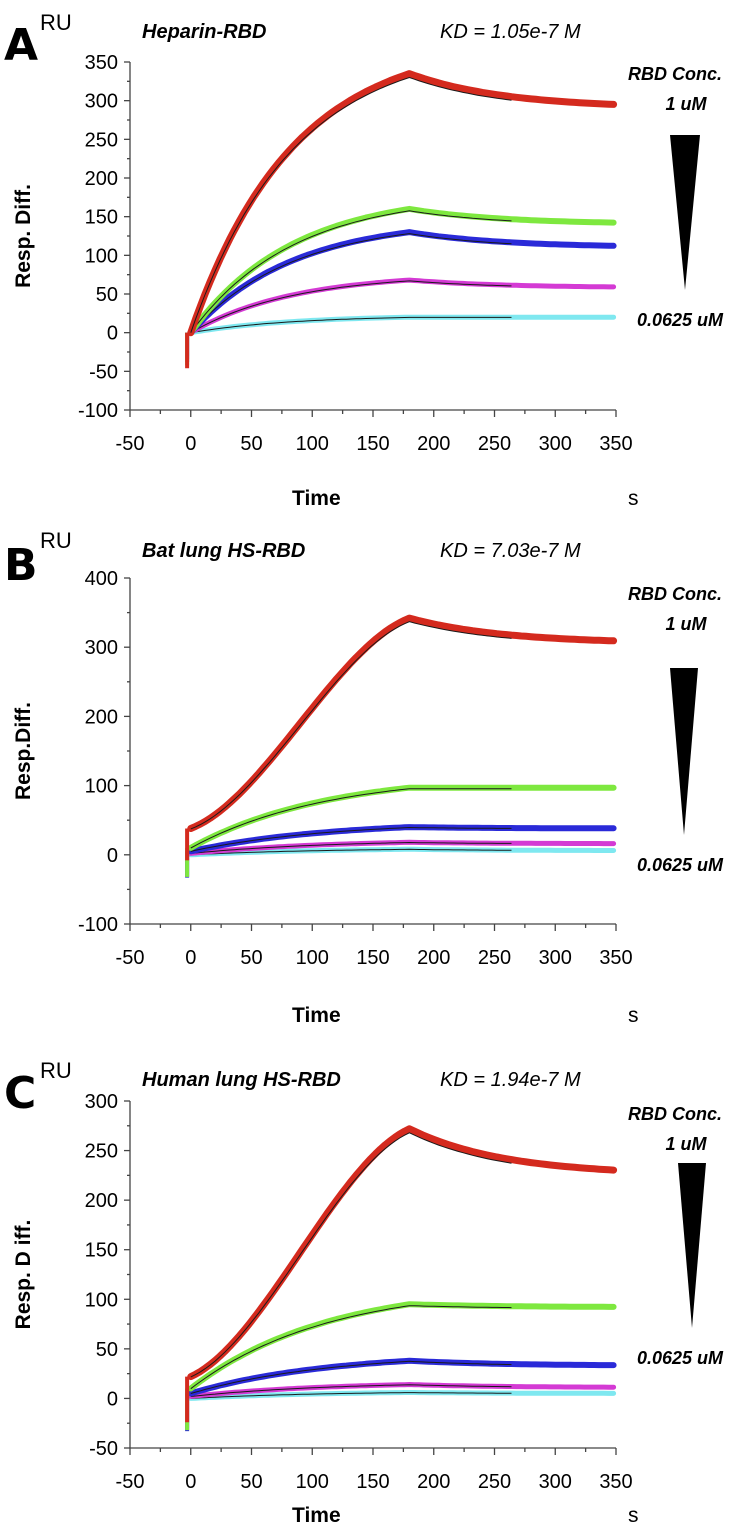  What do you see at coordinates (223, 551) in the screenshot?
I see `chart-title: Bat lung HS-RBD` at bounding box center [223, 551].